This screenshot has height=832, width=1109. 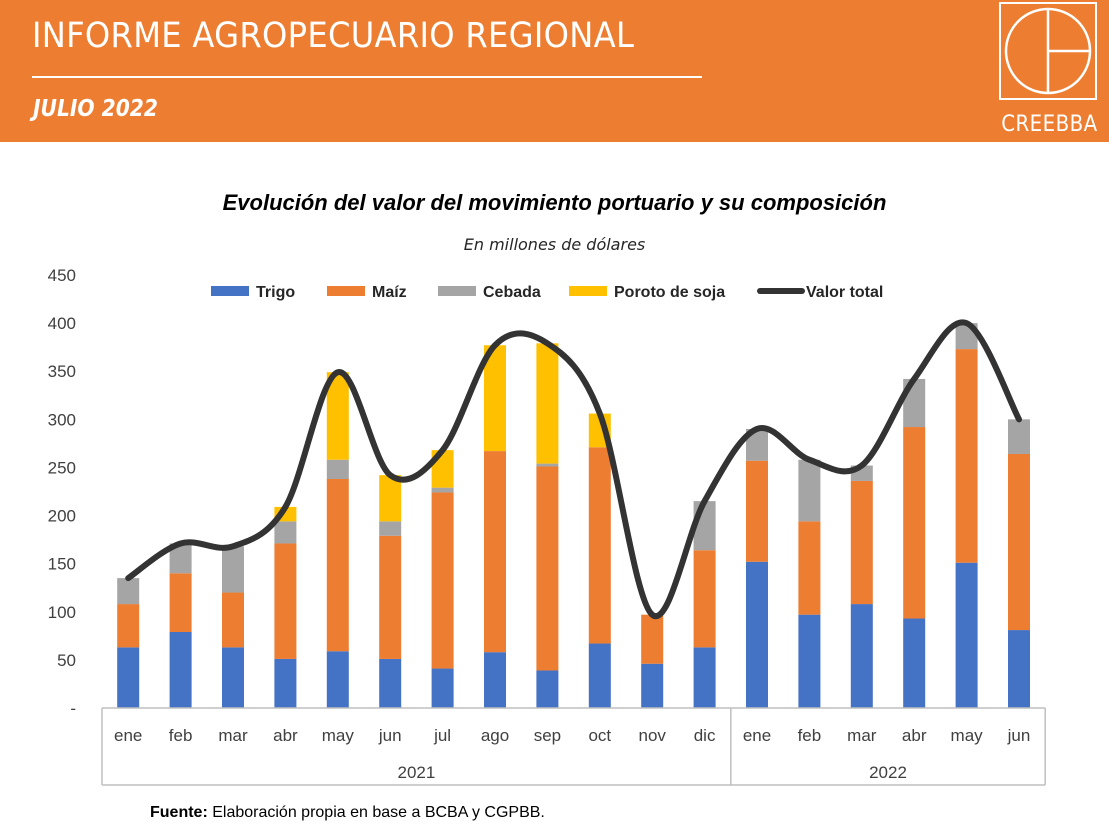 I want to click on creebba-logo-icon, so click(x=1048, y=51).